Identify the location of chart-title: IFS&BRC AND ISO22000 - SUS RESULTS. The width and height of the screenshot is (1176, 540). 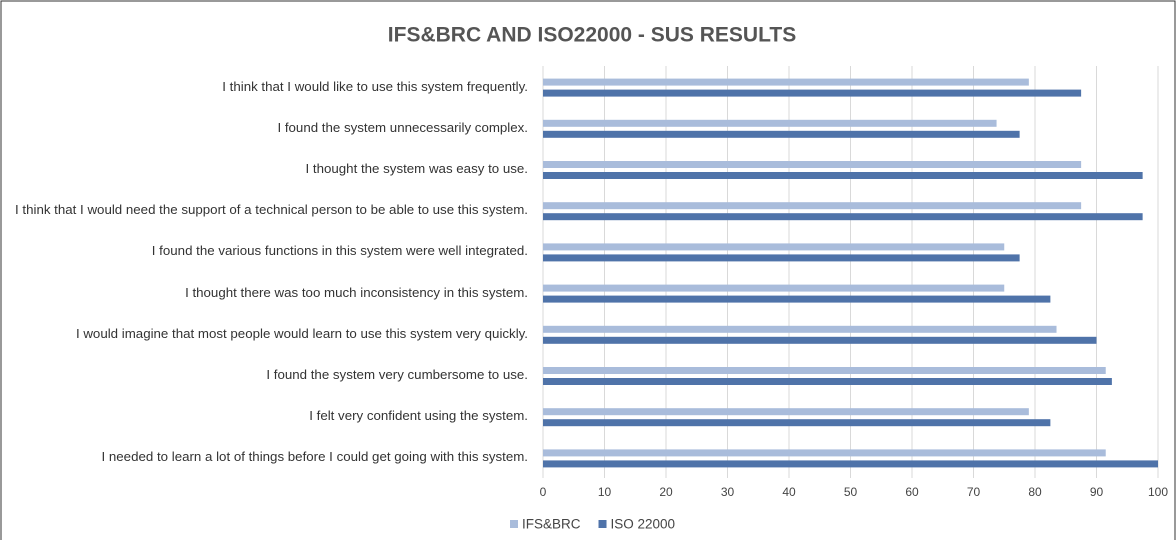
(592, 35).